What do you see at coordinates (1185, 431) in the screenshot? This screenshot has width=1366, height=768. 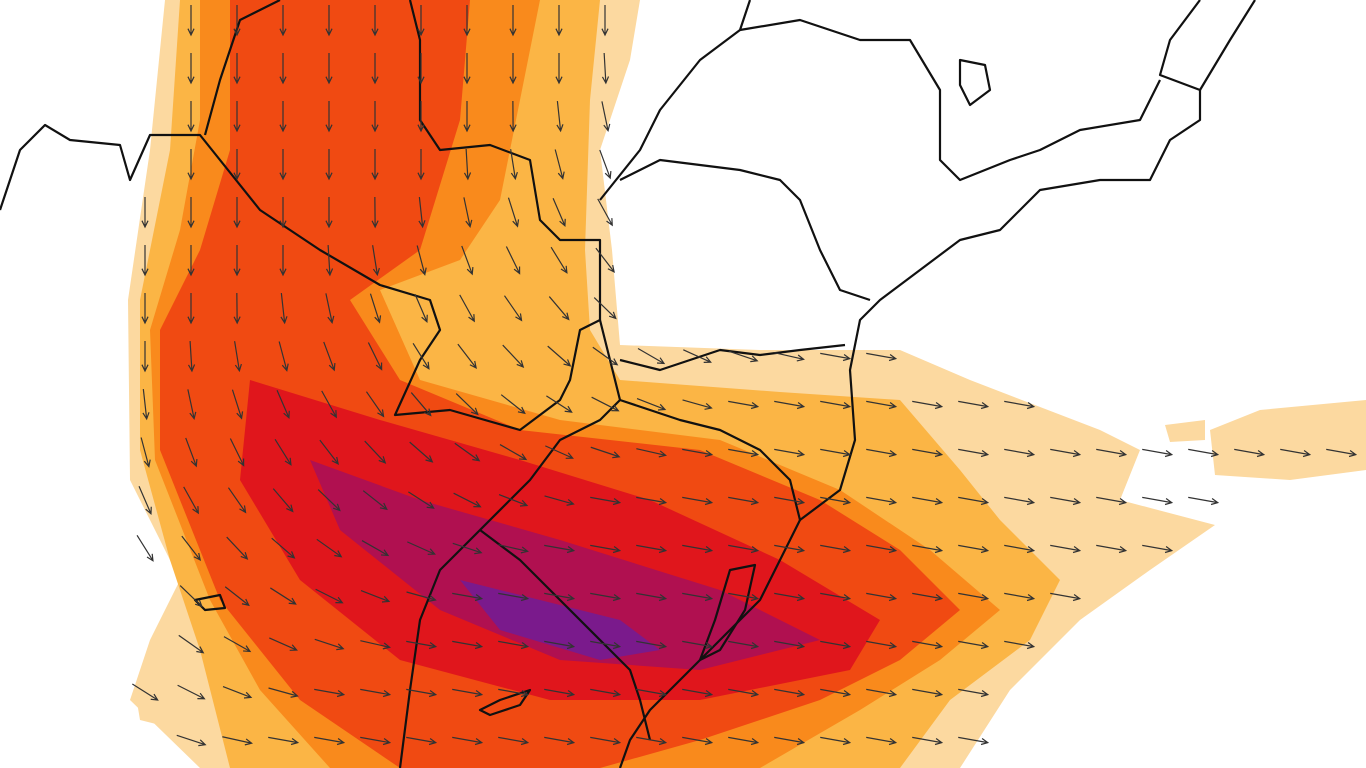 I see `band-light-patch` at bounding box center [1185, 431].